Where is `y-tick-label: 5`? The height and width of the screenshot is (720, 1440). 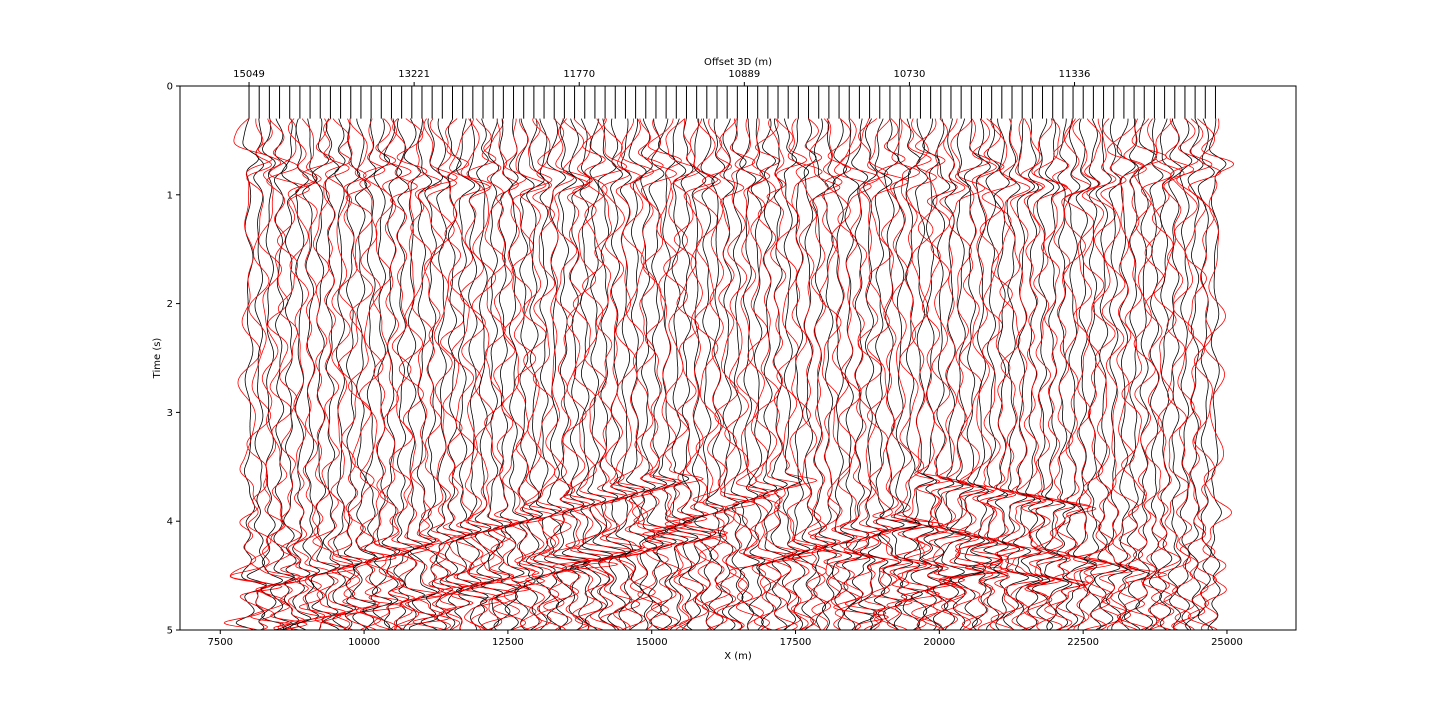 y-tick-label: 5 is located at coordinates (170, 631).